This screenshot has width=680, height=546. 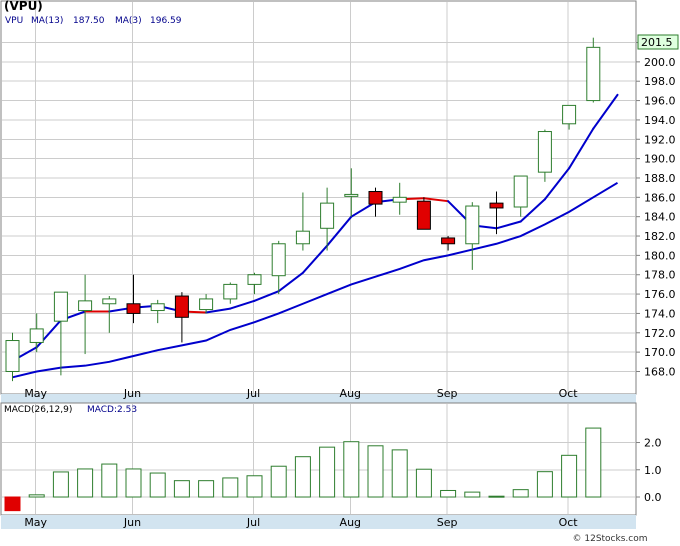 I want to click on price-month-label: Oct, so click(x=569, y=393).